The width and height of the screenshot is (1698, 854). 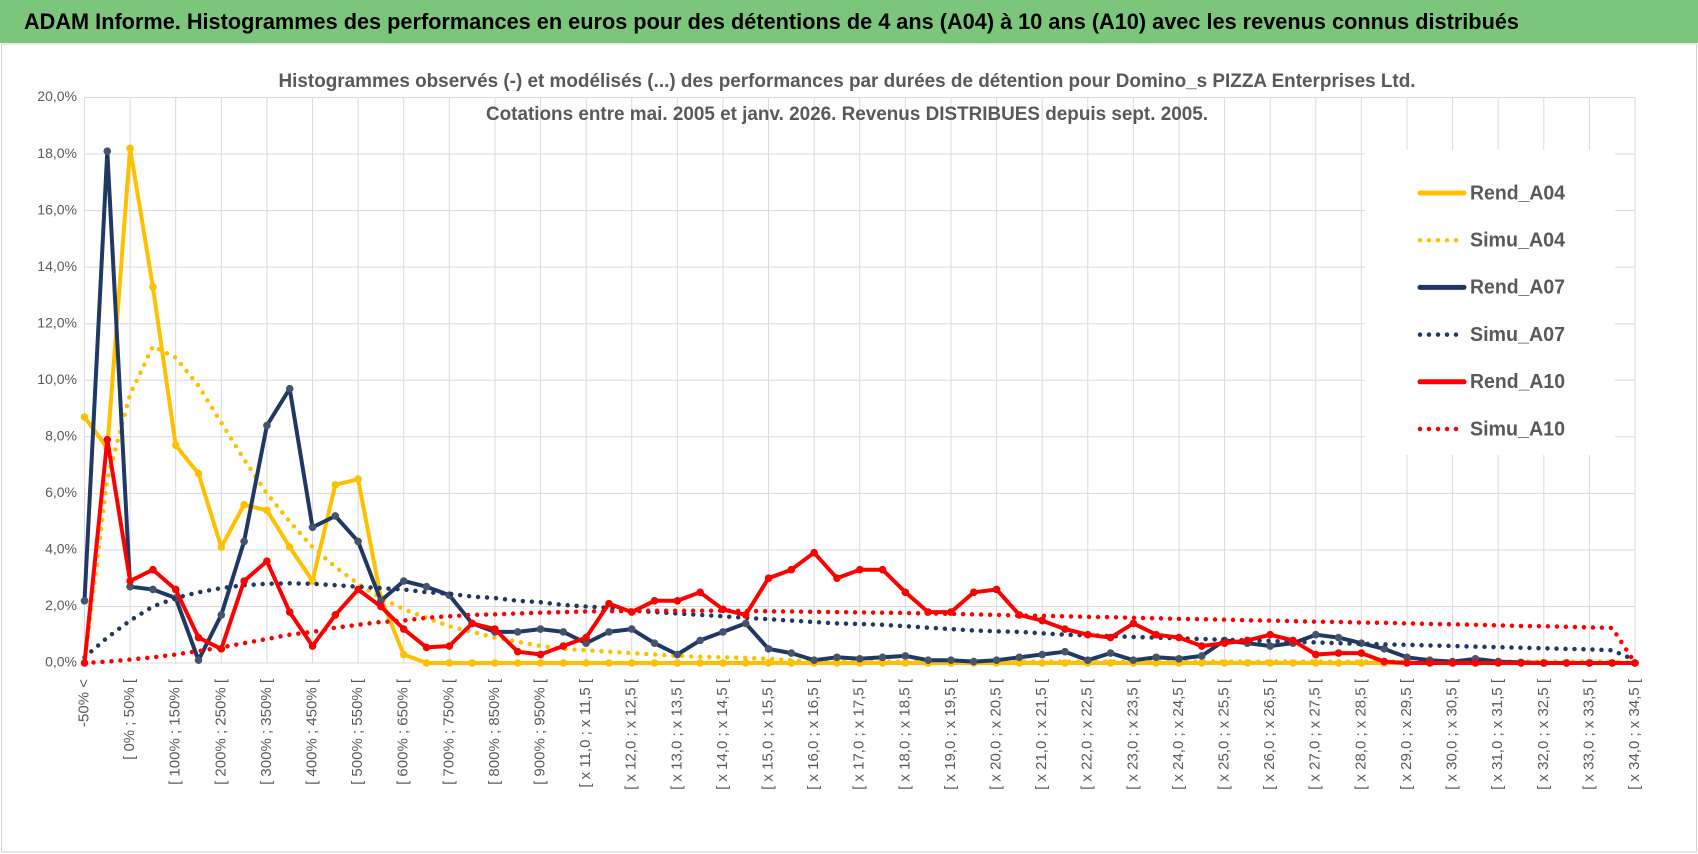 I want to click on x-tick-label: [ x 26,0 ; x 26,5 [, so click(x=1269, y=734).